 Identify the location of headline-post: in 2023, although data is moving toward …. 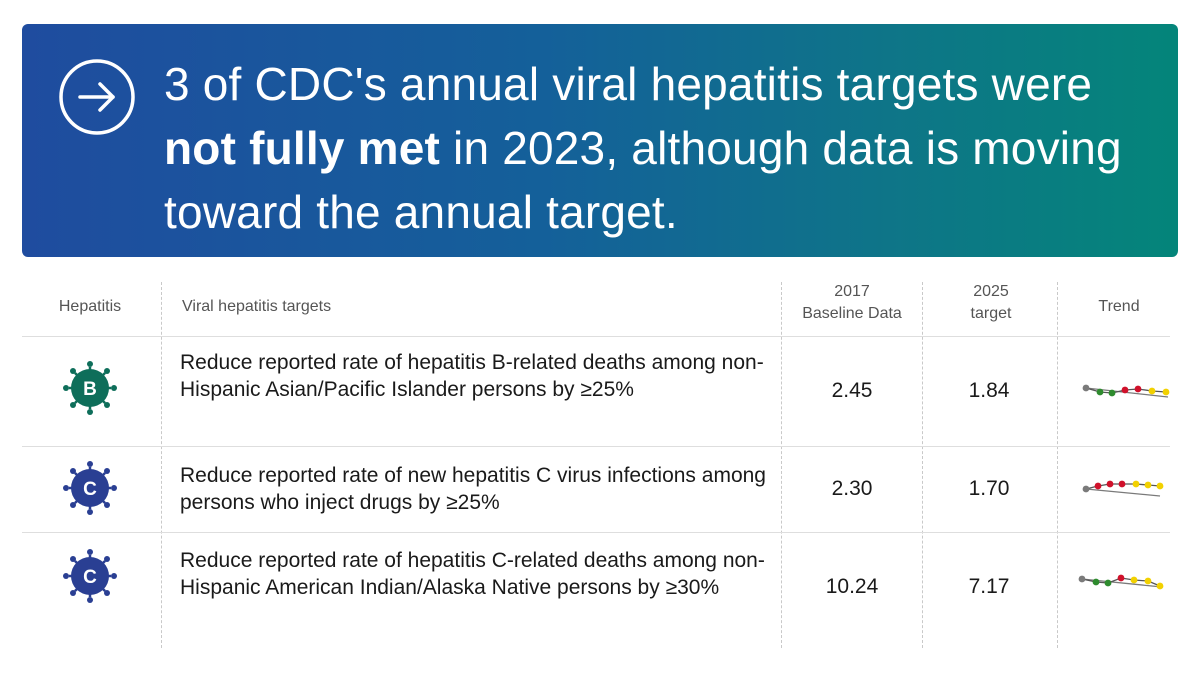
(643, 180).